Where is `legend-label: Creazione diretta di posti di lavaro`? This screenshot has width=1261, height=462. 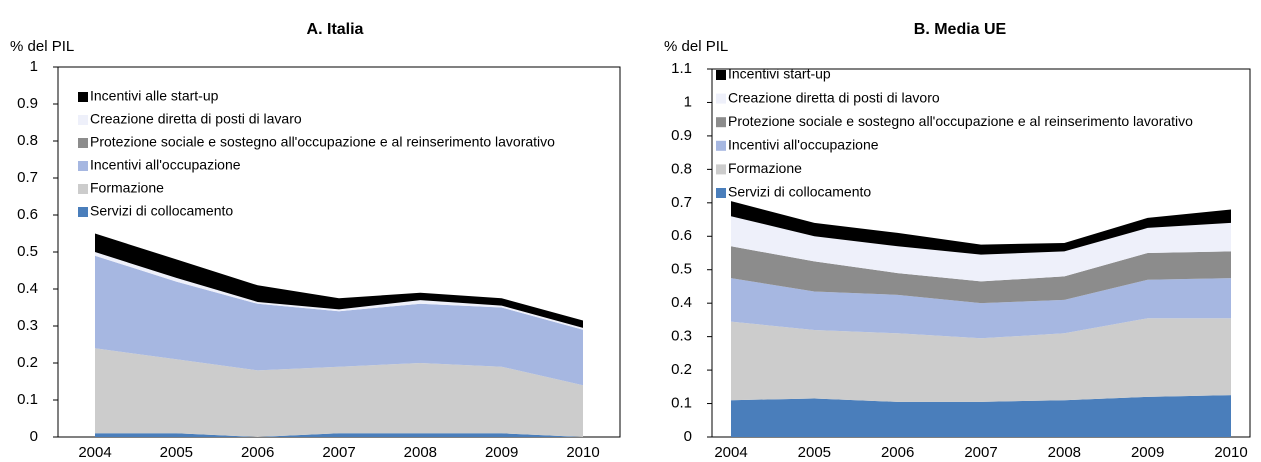 legend-label: Creazione diretta di posti di lavaro is located at coordinates (196, 119).